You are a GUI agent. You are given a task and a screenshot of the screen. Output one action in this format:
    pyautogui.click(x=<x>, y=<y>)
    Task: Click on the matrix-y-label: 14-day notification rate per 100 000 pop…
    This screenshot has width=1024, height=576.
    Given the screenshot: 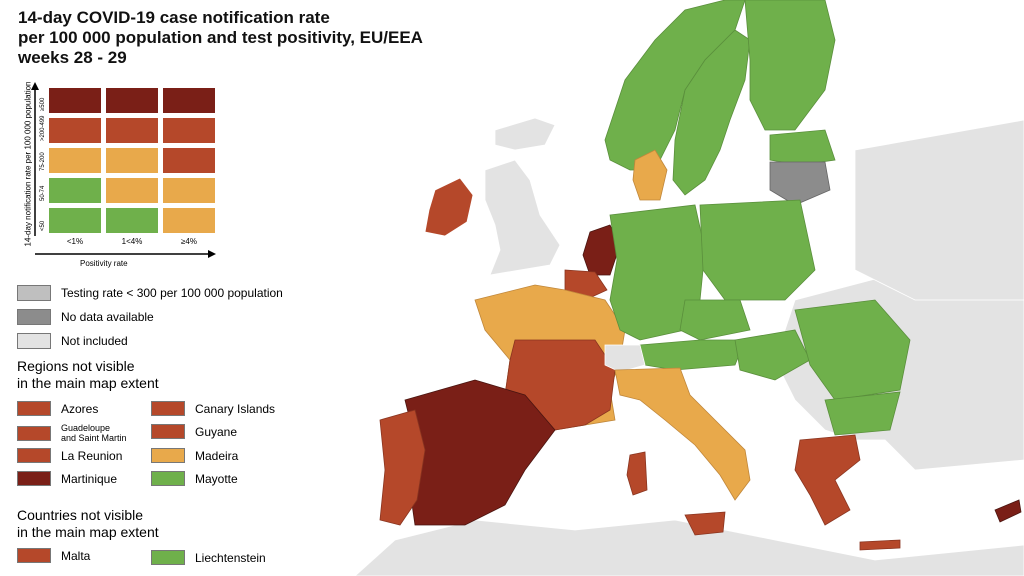 What is the action you would take?
    pyautogui.click(x=28, y=164)
    